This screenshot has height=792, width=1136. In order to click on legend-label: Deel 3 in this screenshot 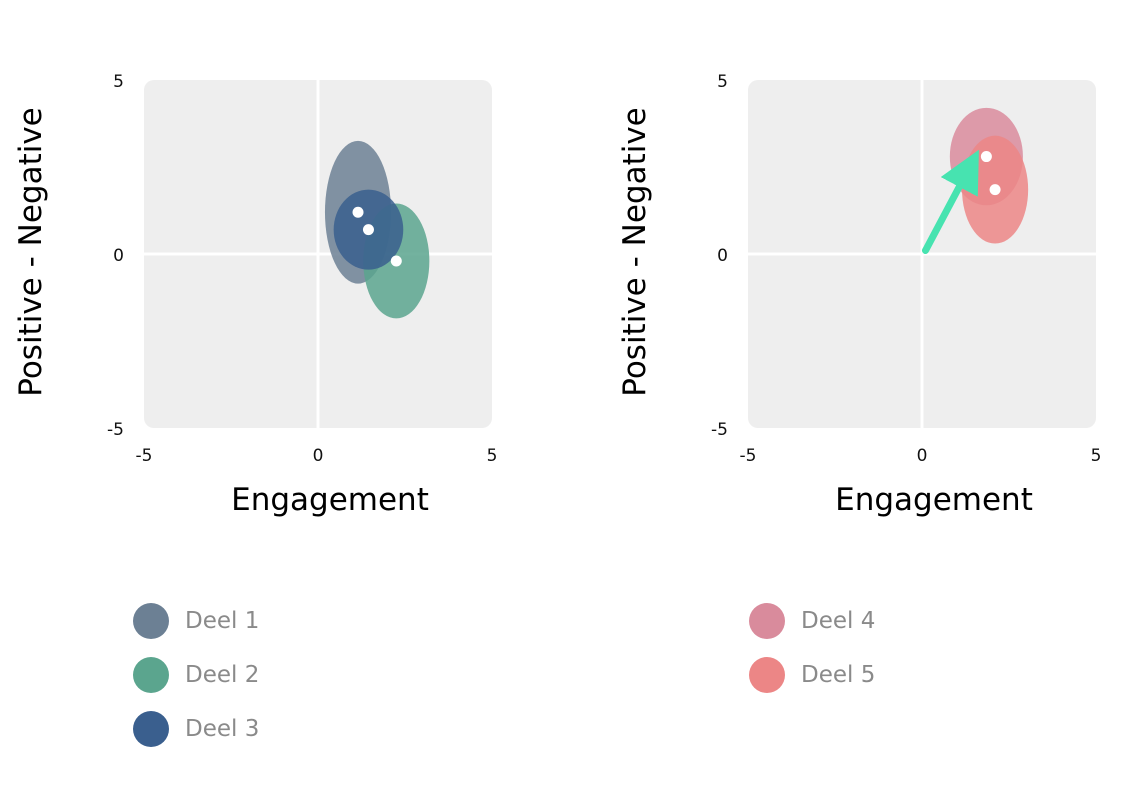, I will do `click(222, 729)`.